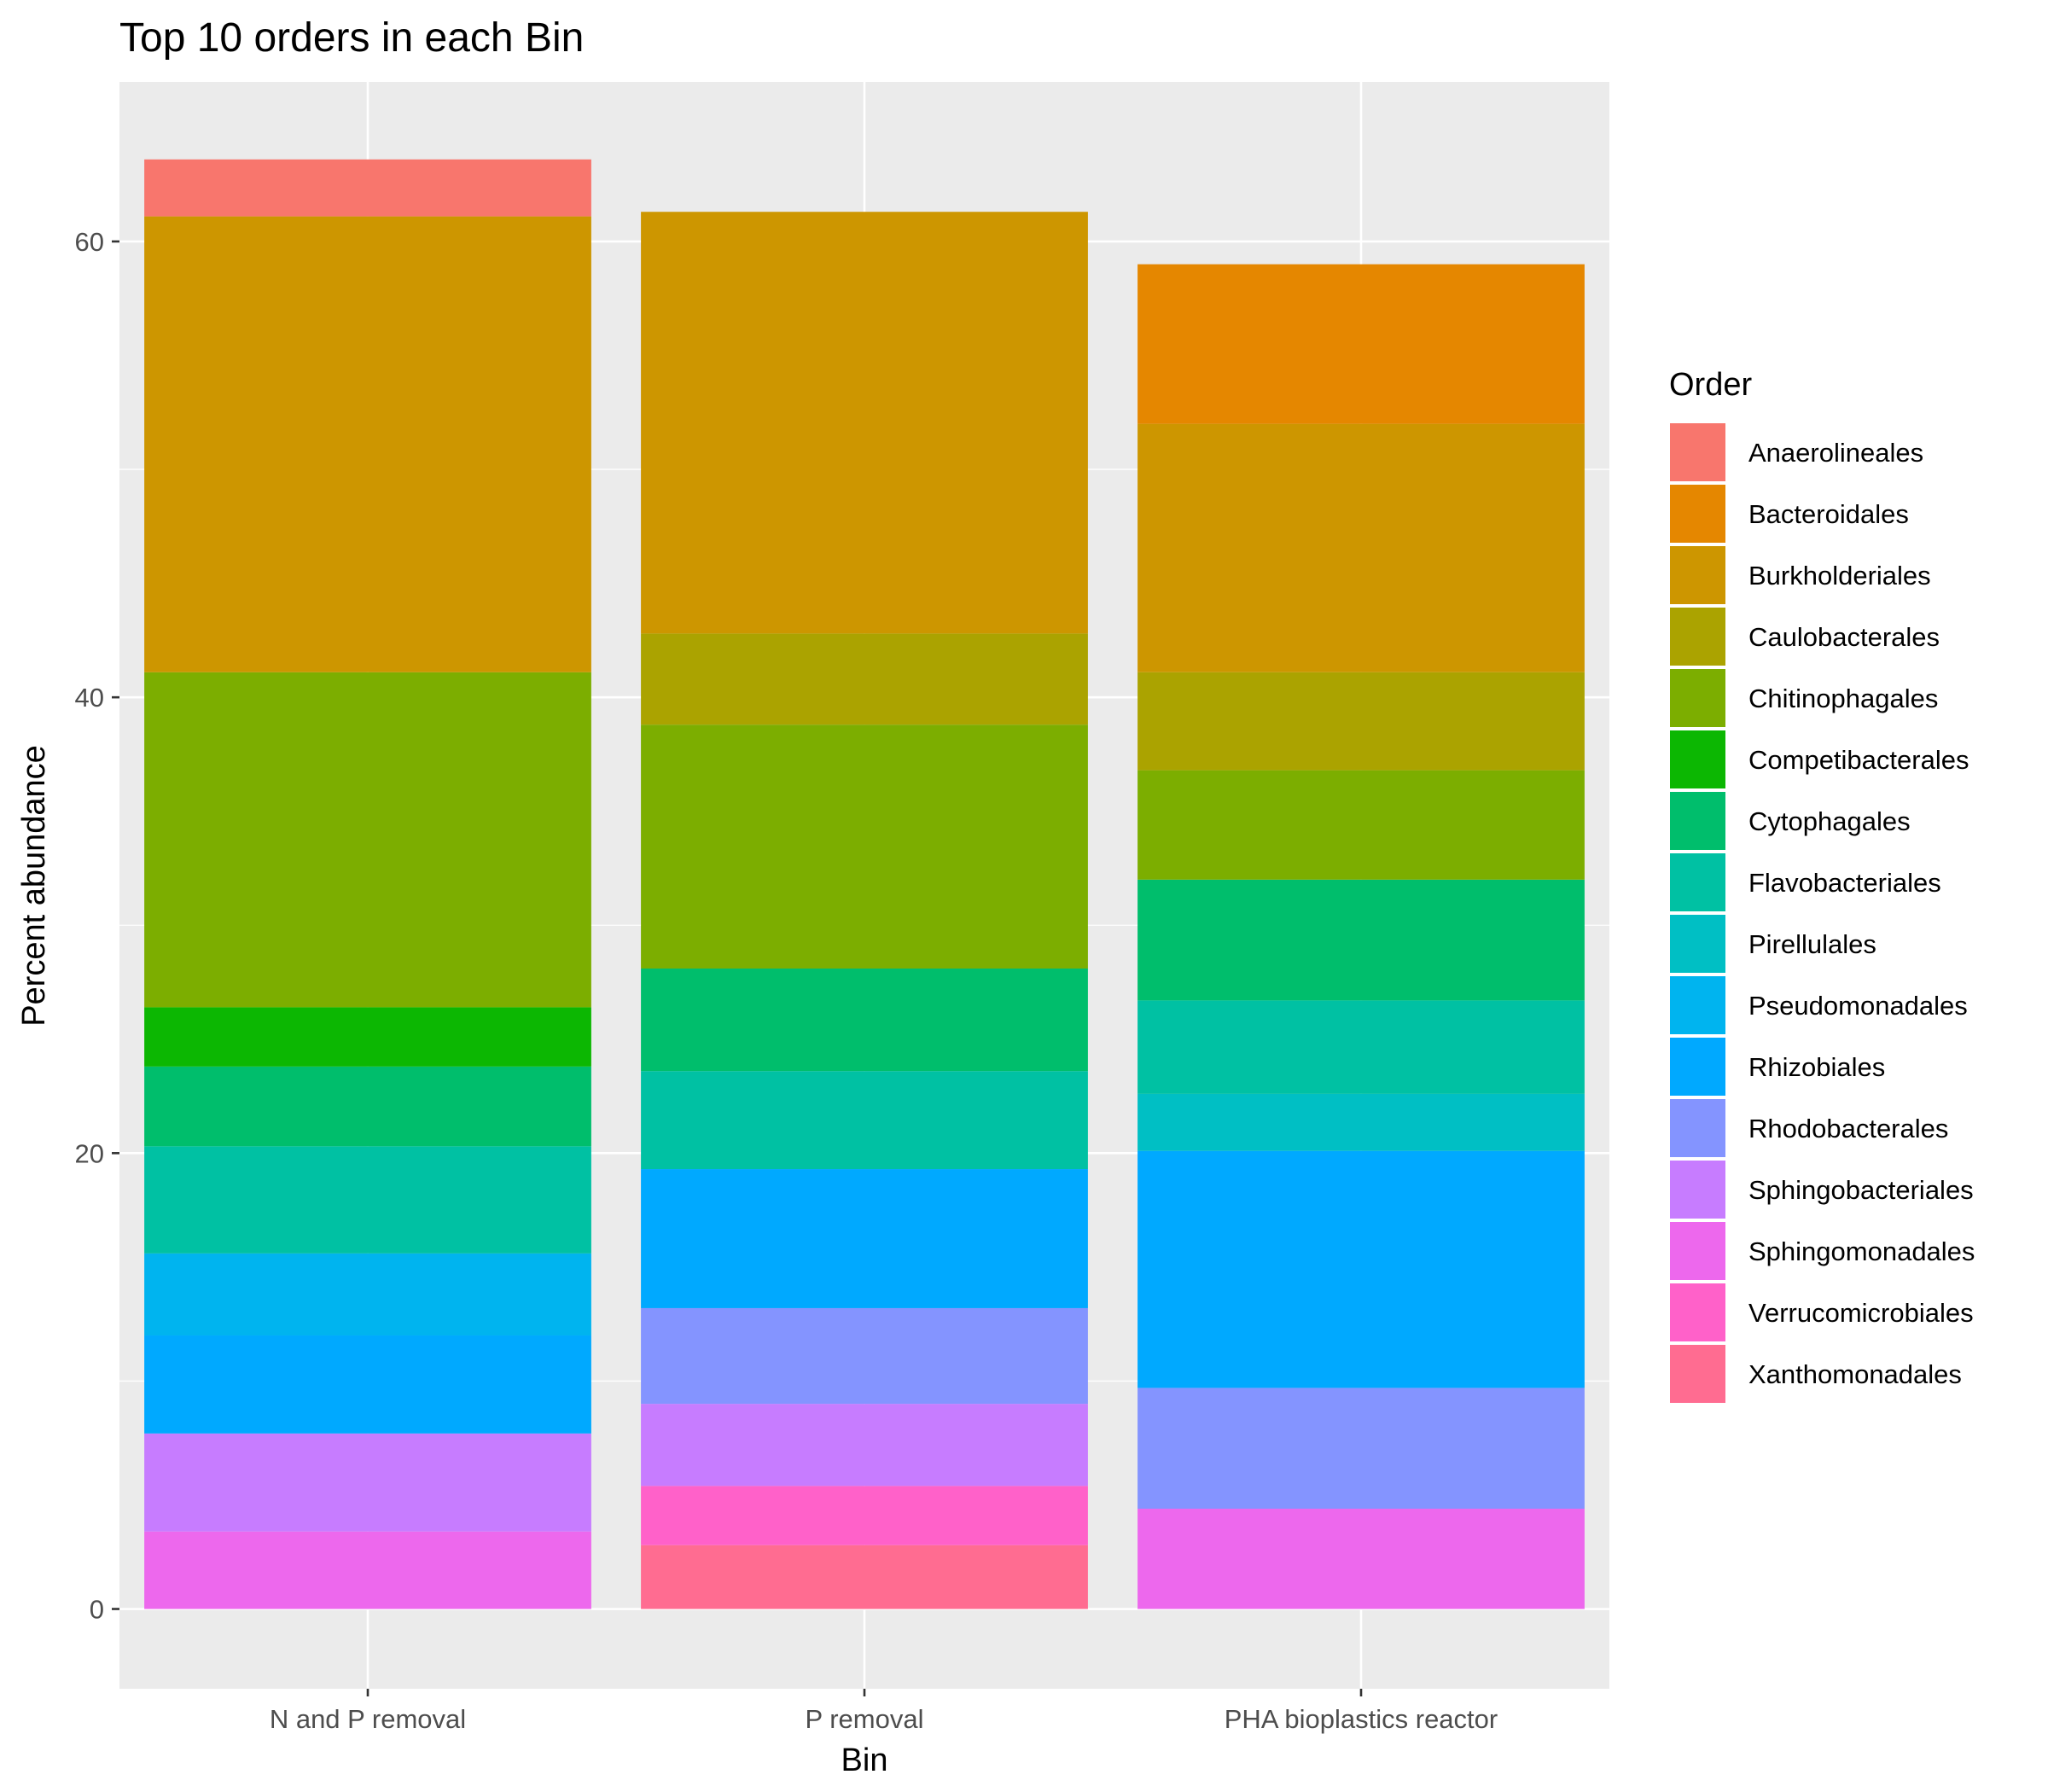  Describe the element at coordinates (368, 1719) in the screenshot. I see `x-tick-label: N and P removal` at that location.